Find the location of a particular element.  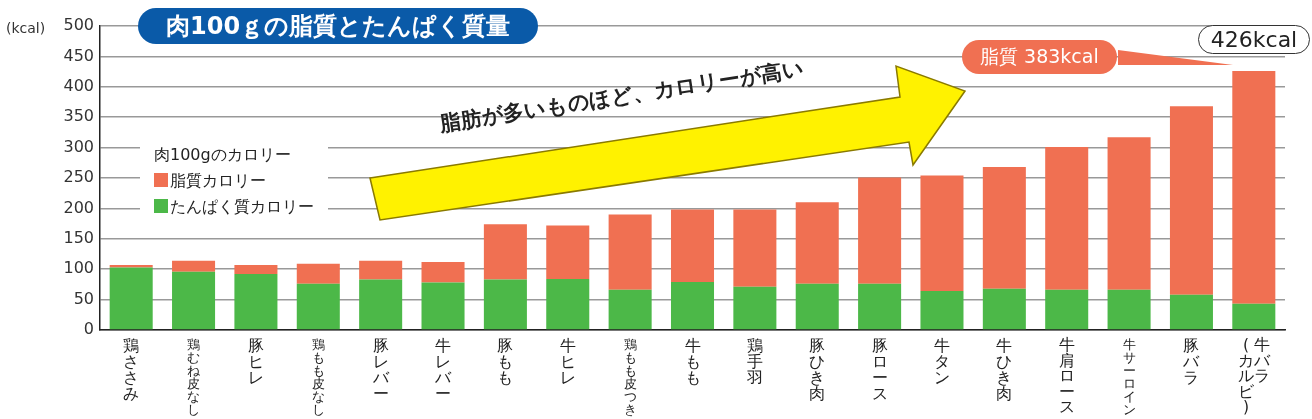

y-tick-label: 0 is located at coordinates (88, 329).